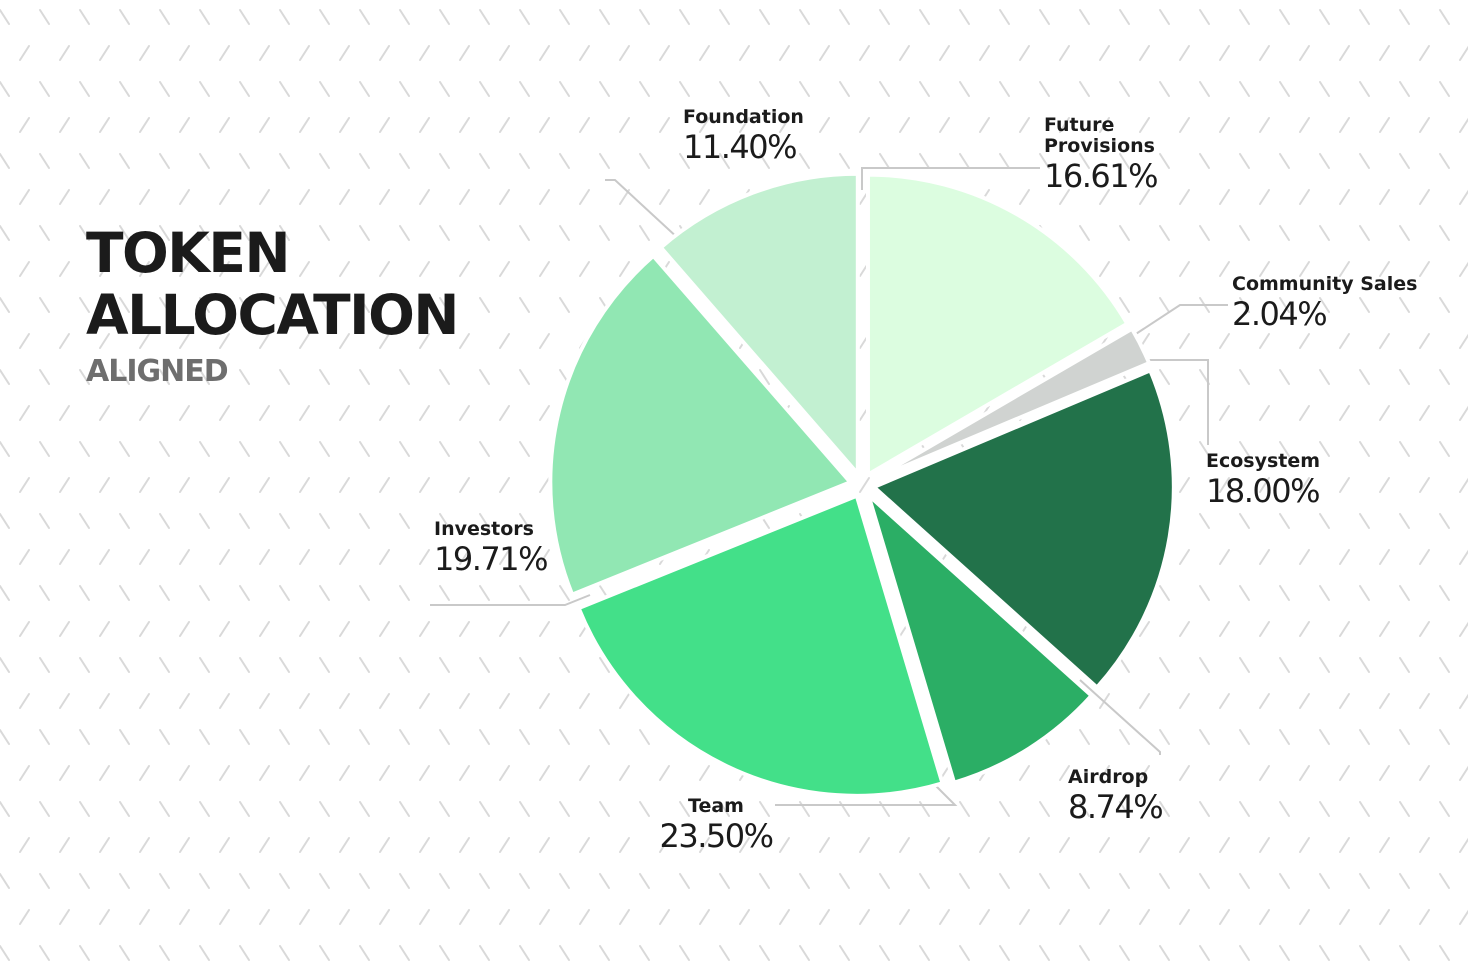 The image size is (1468, 979). What do you see at coordinates (980, 639) in the screenshot?
I see `pie-slice-airdrop` at bounding box center [980, 639].